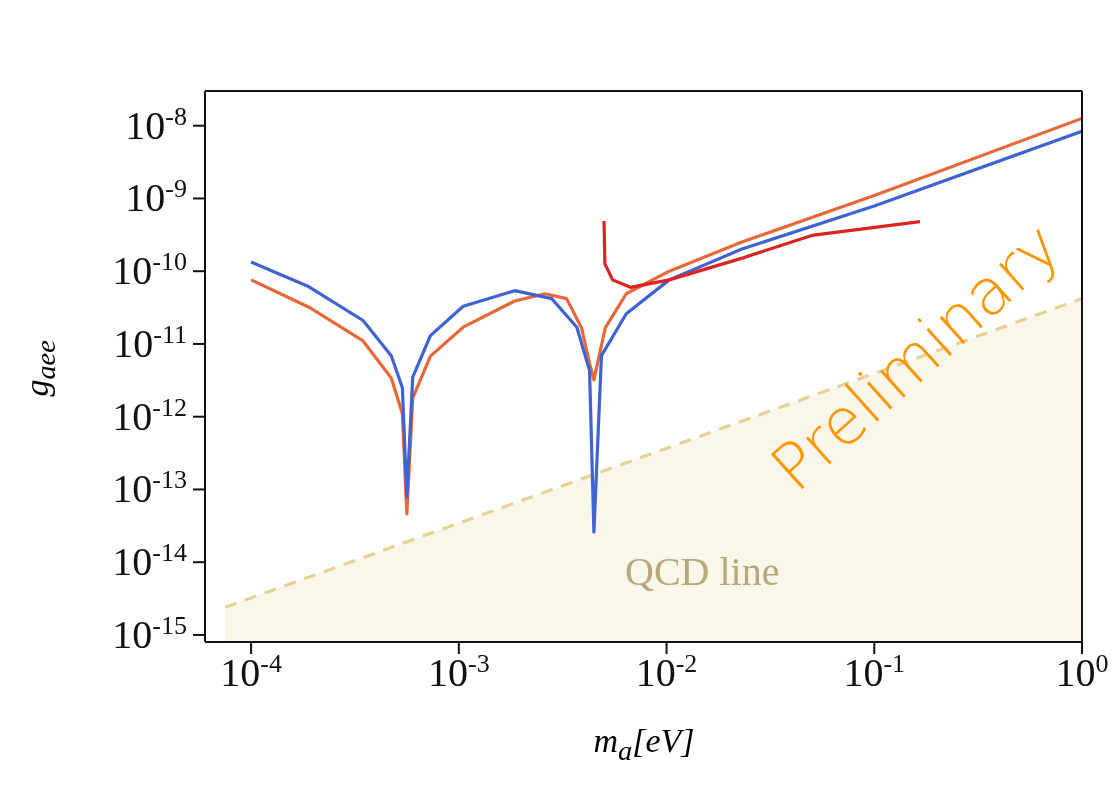  I want to click on x-tick-label: 10$^{-3}$, so click(458, 671).